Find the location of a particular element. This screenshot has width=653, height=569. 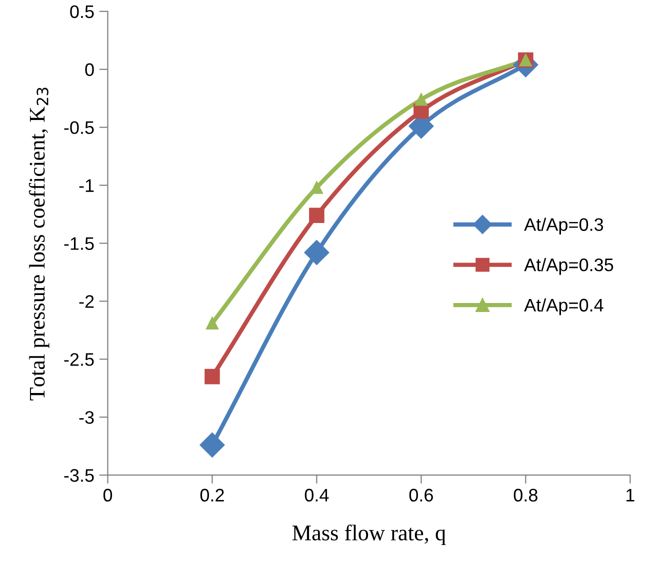

y-tick-label: -0.5 is located at coordinates (79, 127).